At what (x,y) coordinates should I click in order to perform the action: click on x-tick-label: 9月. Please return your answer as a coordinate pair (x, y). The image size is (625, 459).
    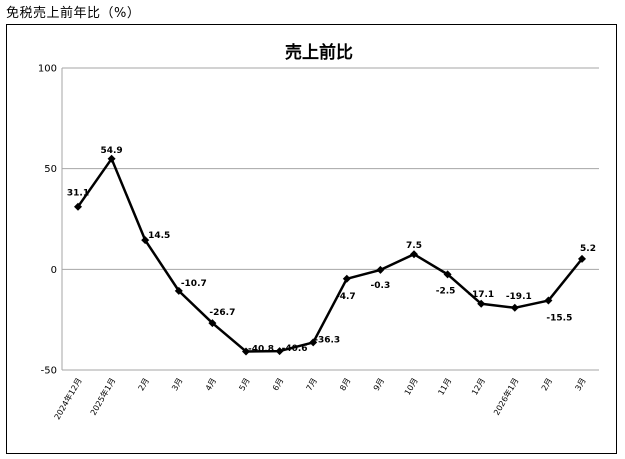
    Looking at the image, I should click on (379, 385).